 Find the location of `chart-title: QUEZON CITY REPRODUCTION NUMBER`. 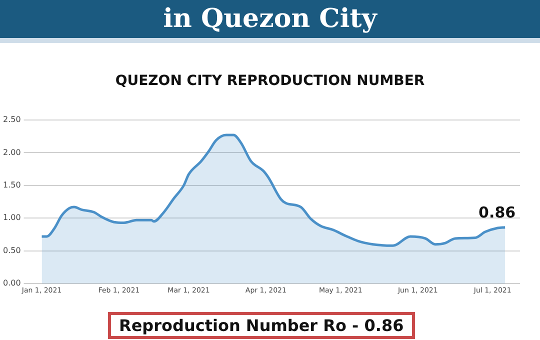

chart-title: QUEZON CITY REPRODUCTION NUMBER is located at coordinates (270, 81).